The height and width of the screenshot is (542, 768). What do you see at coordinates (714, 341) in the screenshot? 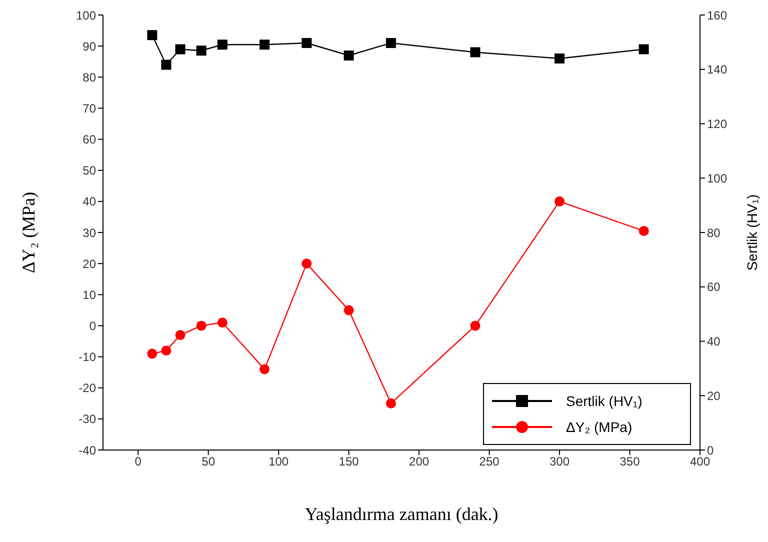
I see `y2-tick-label: 40` at bounding box center [714, 341].